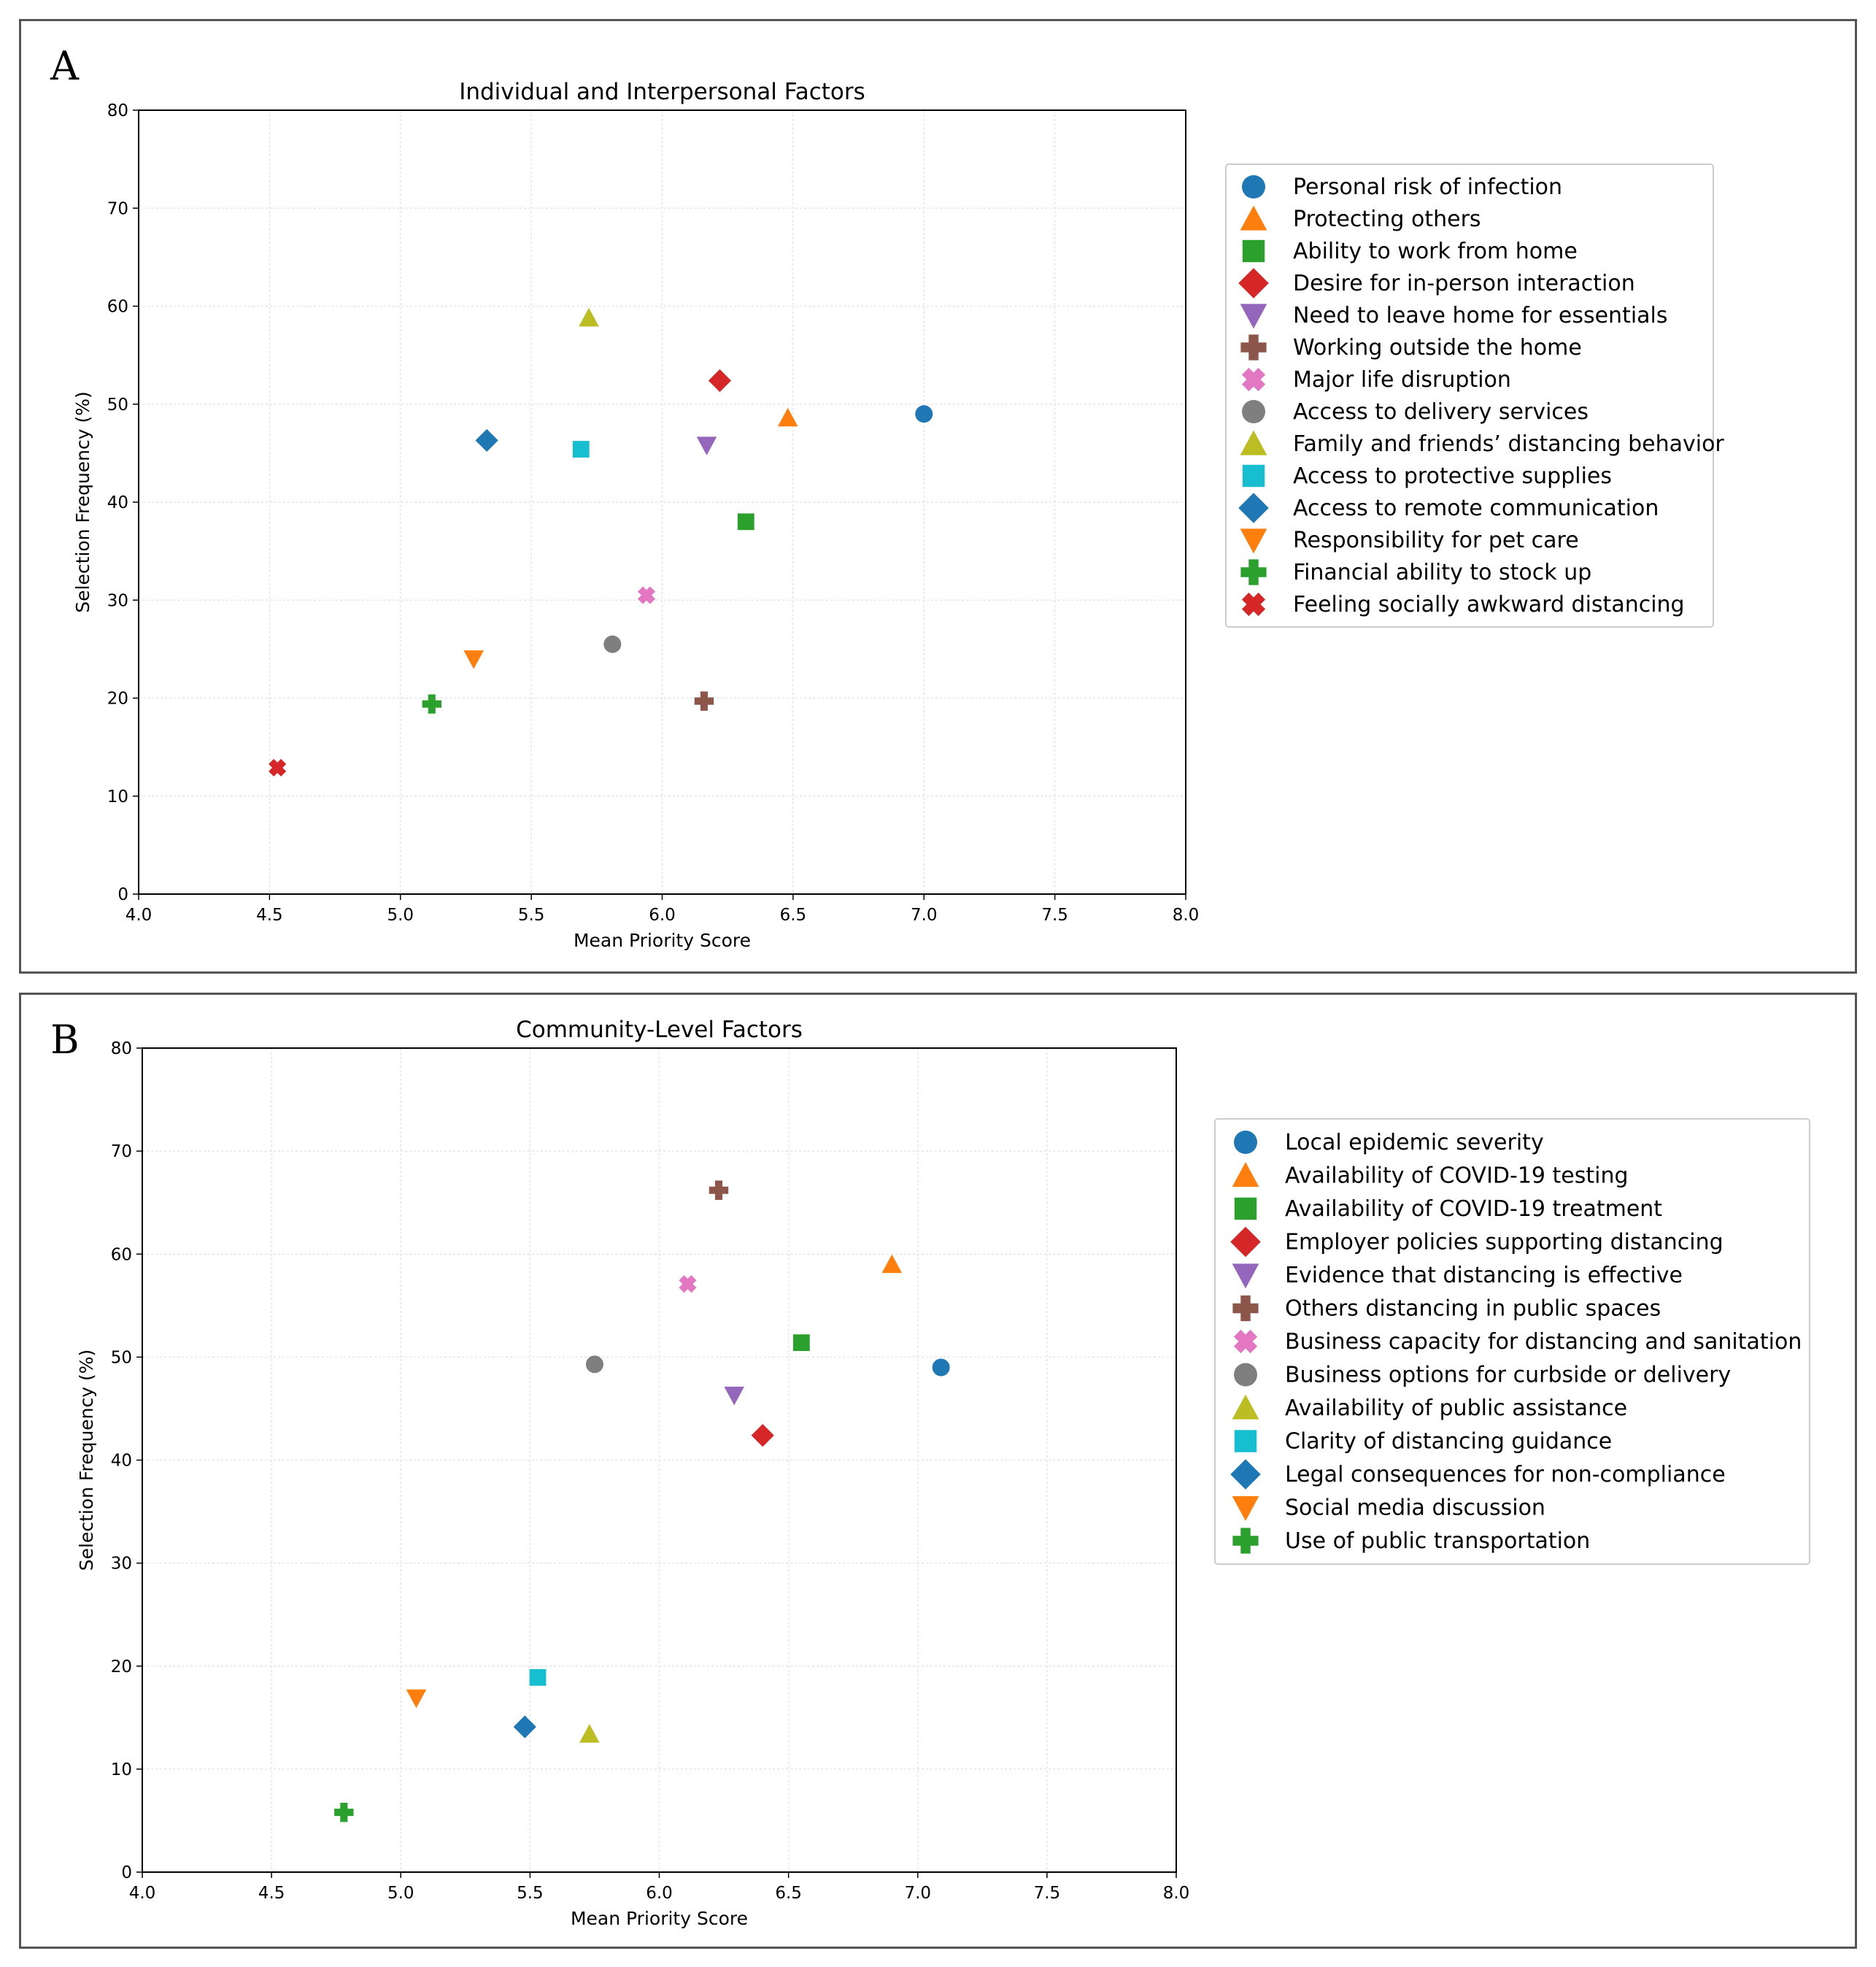 This screenshot has width=1876, height=1967. I want to click on panel-letter: B, so click(65, 1040).